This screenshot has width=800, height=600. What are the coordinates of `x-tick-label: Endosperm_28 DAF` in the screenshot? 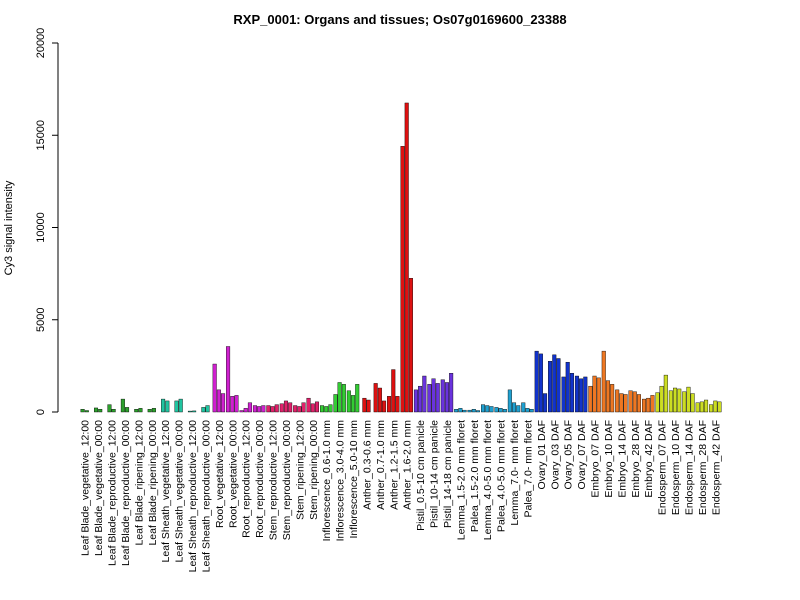 It's located at (703, 467).